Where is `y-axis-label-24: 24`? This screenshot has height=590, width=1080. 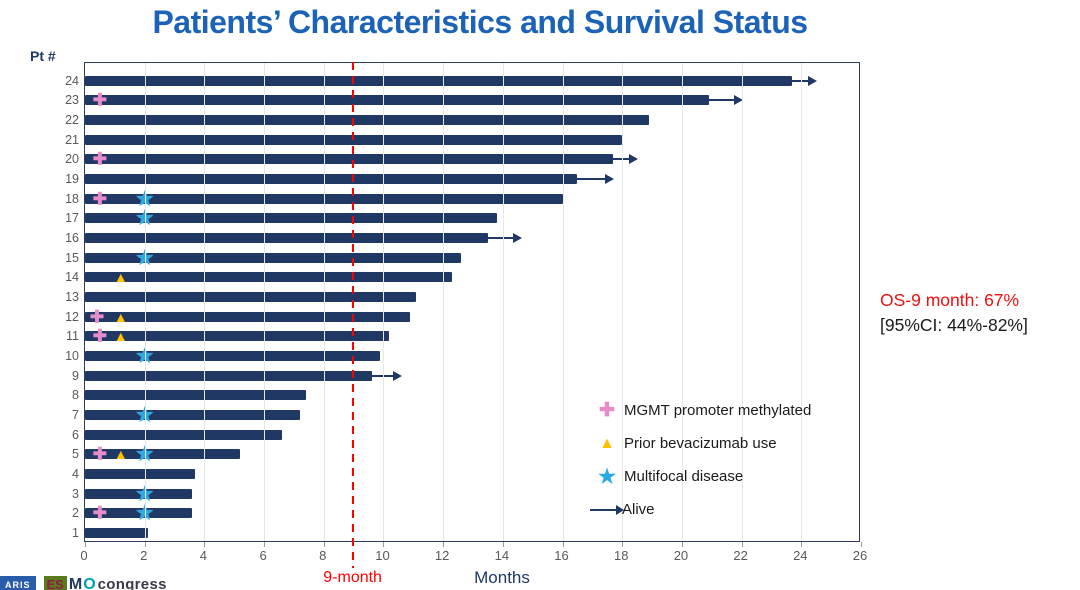
y-axis-label-24: 24 is located at coordinates (72, 80).